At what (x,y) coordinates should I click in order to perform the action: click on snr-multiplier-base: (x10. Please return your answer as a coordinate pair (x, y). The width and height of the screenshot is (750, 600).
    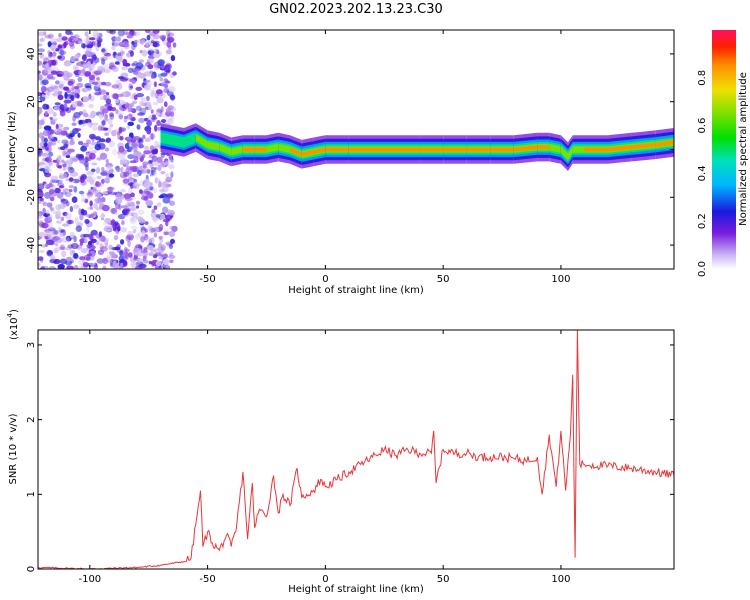
    Looking at the image, I should click on (14, 328).